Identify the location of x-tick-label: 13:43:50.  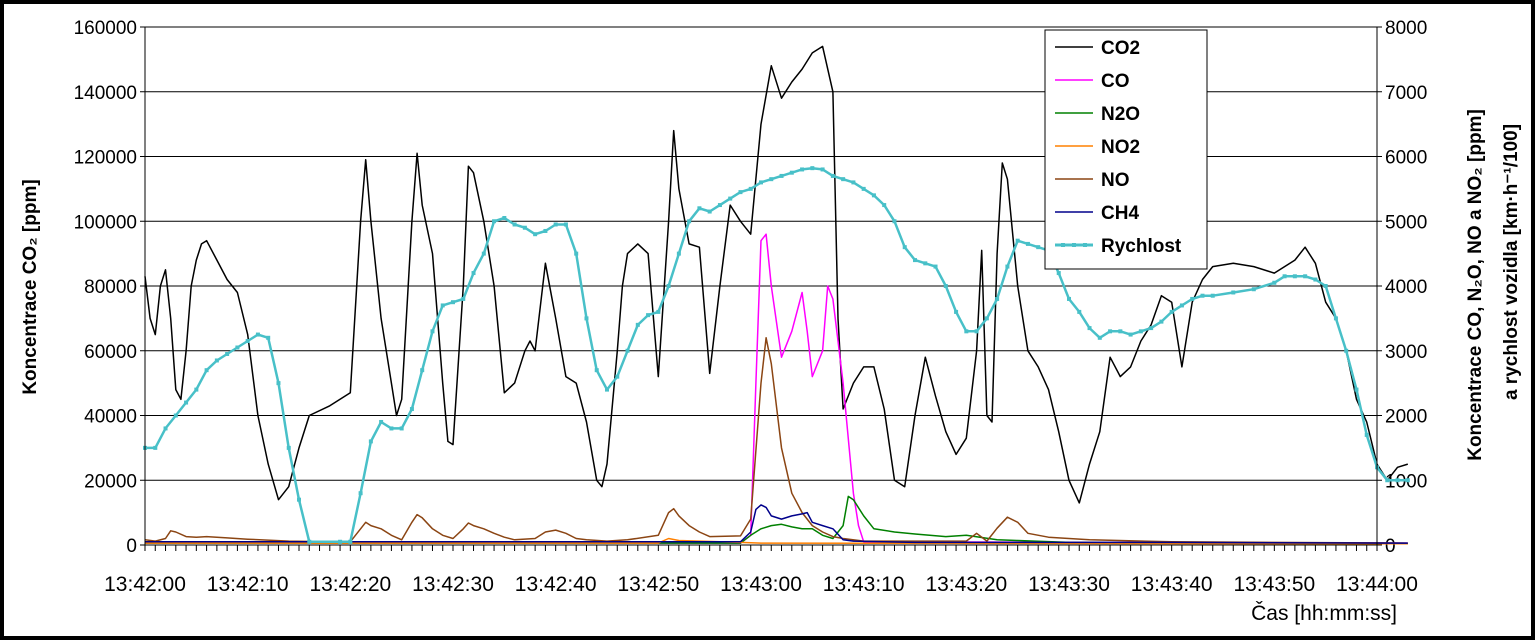
(1274, 584).